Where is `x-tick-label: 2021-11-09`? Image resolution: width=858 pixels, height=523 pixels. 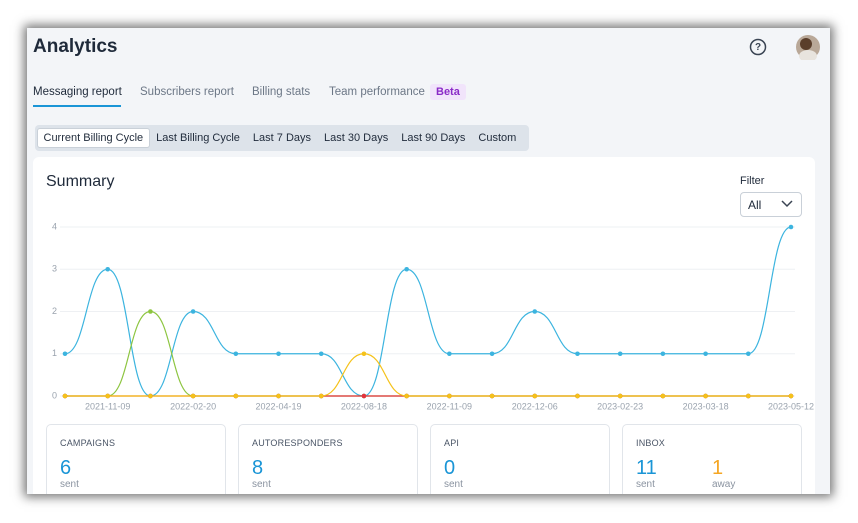
x-tick-label: 2021-11-09 is located at coordinates (107, 406).